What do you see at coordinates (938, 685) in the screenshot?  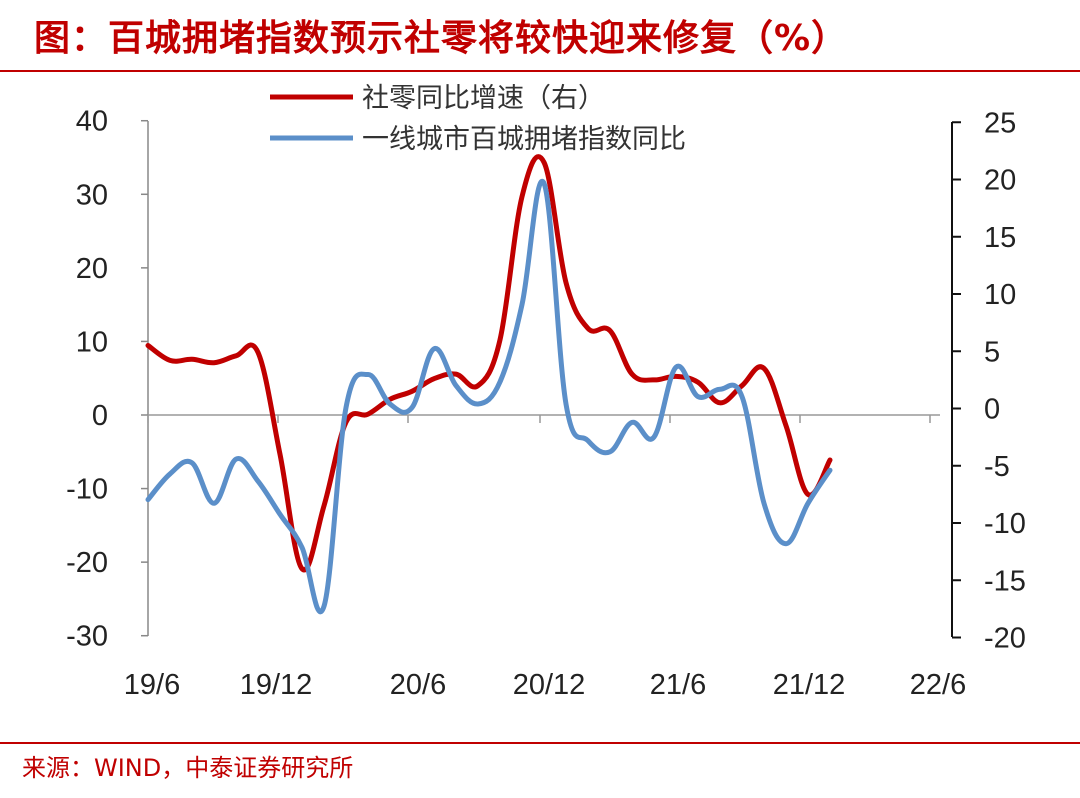 I see `x-axis-tick-label: 22/6` at bounding box center [938, 685].